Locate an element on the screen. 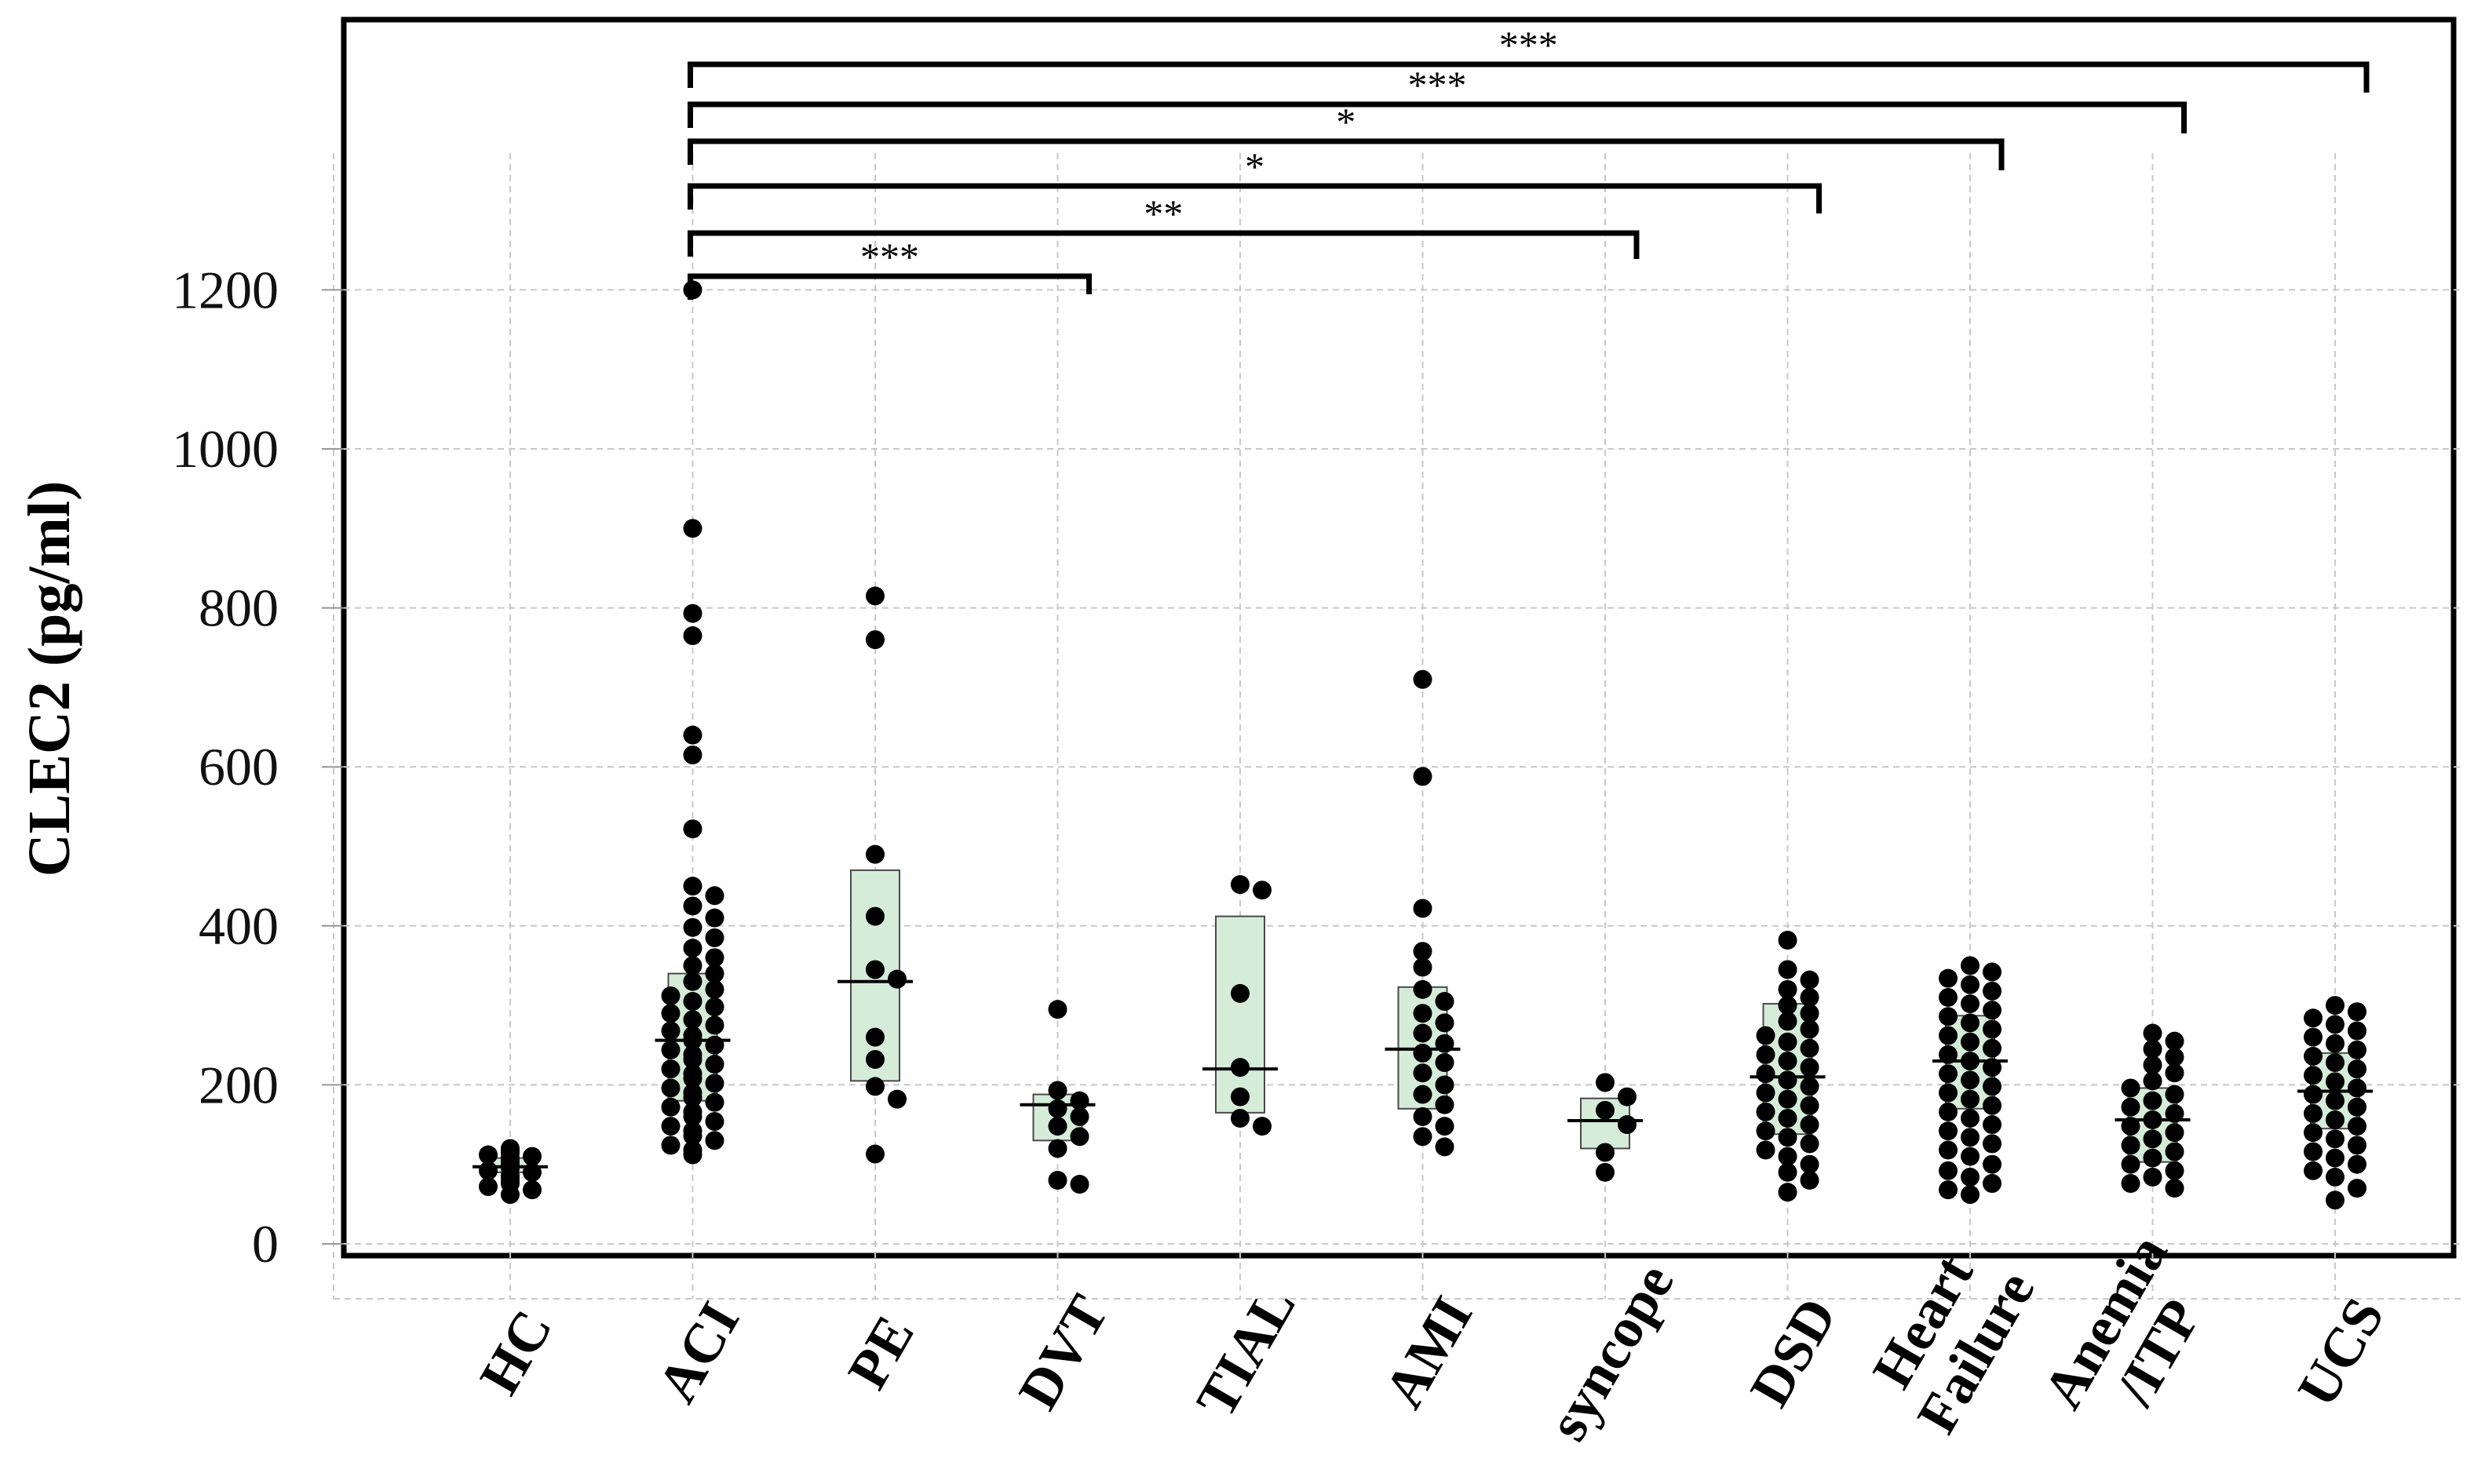 Image resolution: width=2485 pixels, height=1484 pixels. x-tick-label-group: HC is located at coordinates (516, 1352).